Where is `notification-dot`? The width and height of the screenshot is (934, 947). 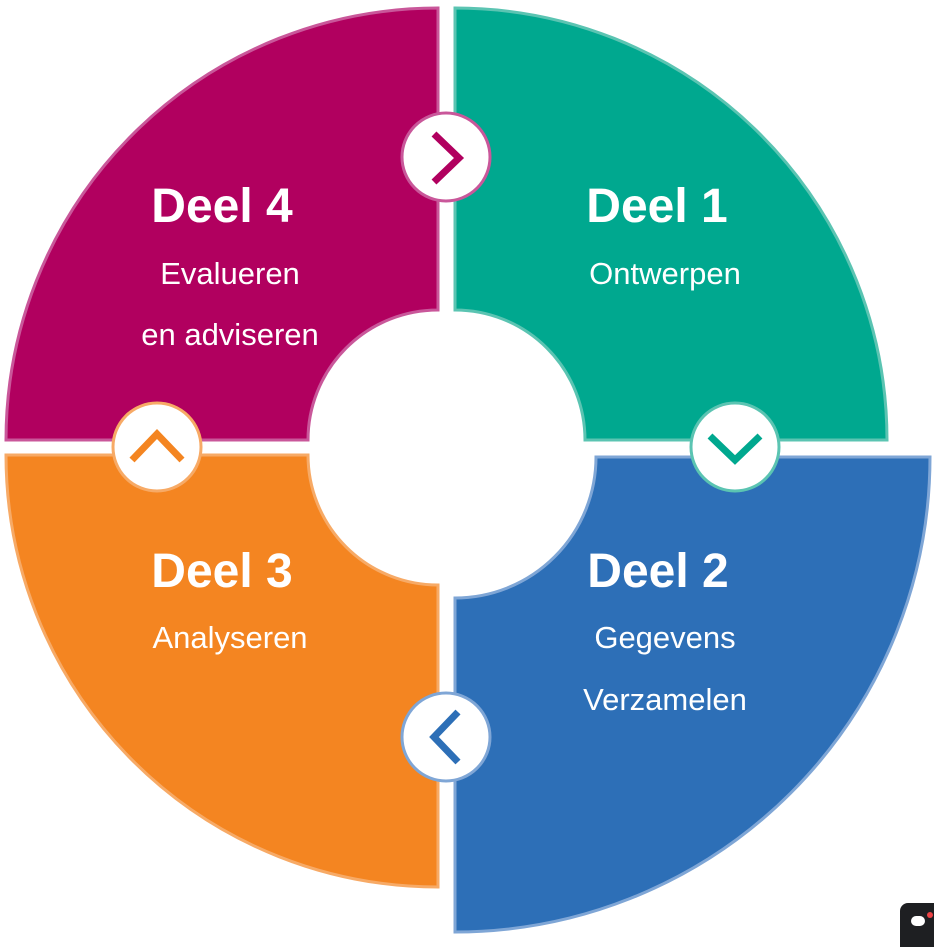
notification-dot is located at coordinates (930, 915).